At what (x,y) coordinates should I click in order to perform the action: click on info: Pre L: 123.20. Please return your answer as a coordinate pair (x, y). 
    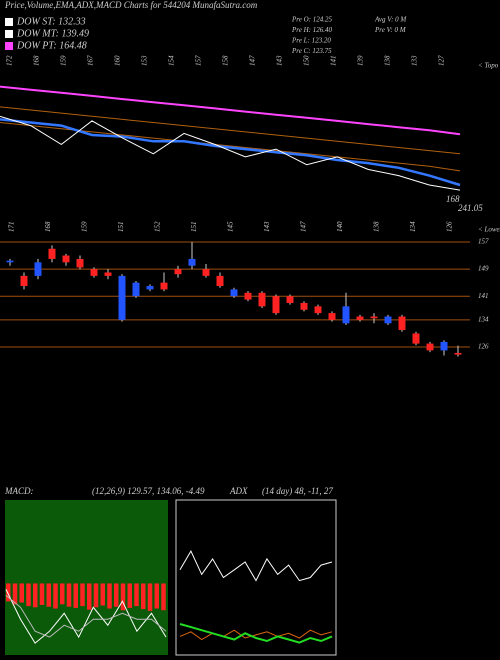
    Looking at the image, I should click on (311, 41).